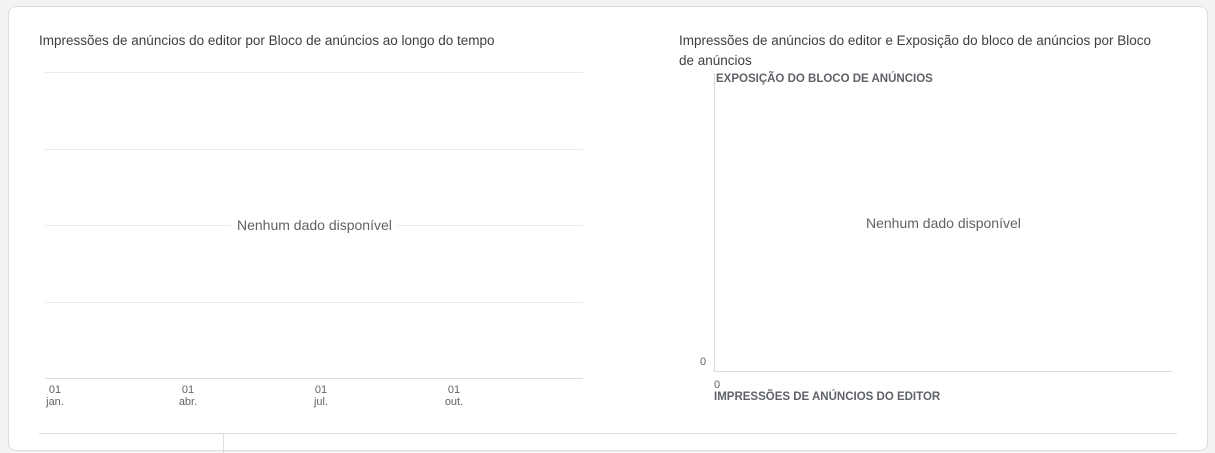 This screenshot has width=1215, height=453. What do you see at coordinates (321, 396) in the screenshot?
I see `x-tick-label: 01 jul.` at bounding box center [321, 396].